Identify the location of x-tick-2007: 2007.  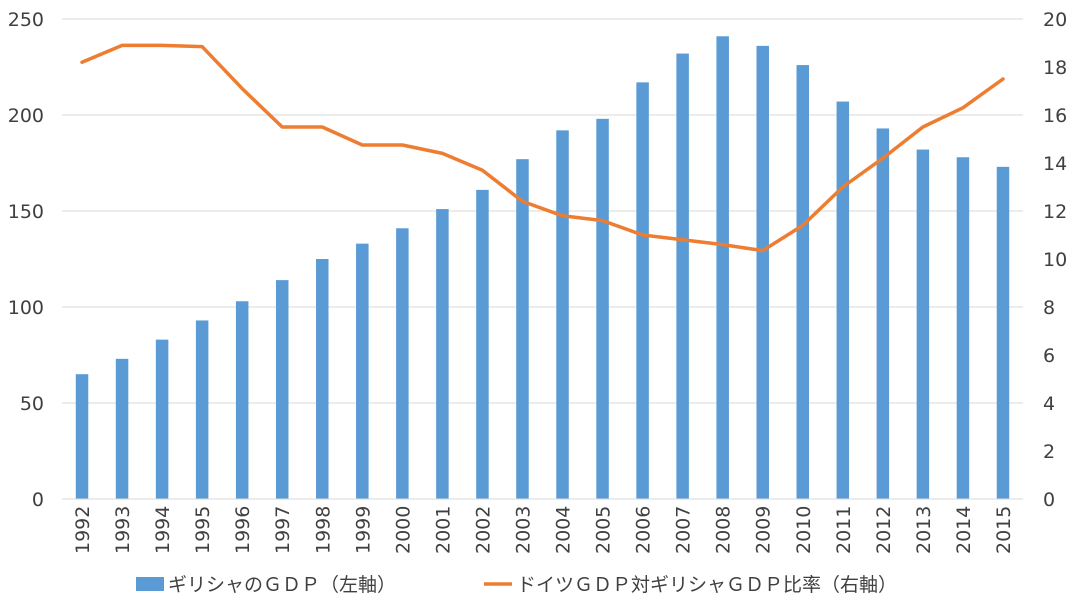
(684, 530).